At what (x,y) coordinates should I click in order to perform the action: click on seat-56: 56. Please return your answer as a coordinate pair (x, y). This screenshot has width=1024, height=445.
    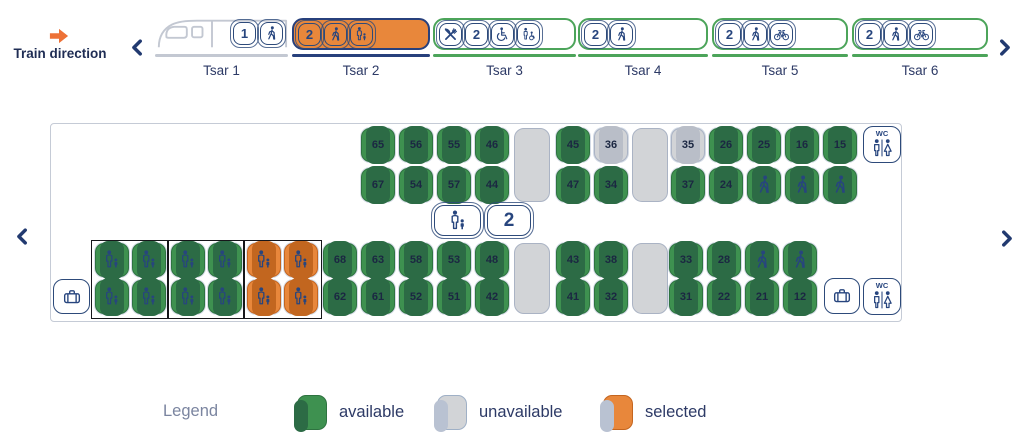
    Looking at the image, I should click on (416, 145).